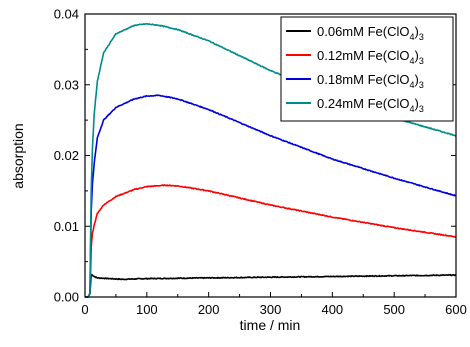 Image resolution: width=470 pixels, height=347 pixels. Describe the element at coordinates (66, 84) in the screenshot. I see `y-tick-label: 0.03` at that location.